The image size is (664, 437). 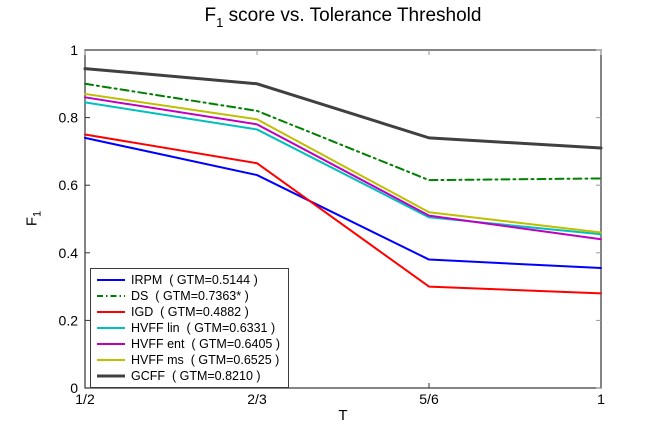 What do you see at coordinates (343, 108) in the screenshot?
I see `series-line-gcff` at bounding box center [343, 108].